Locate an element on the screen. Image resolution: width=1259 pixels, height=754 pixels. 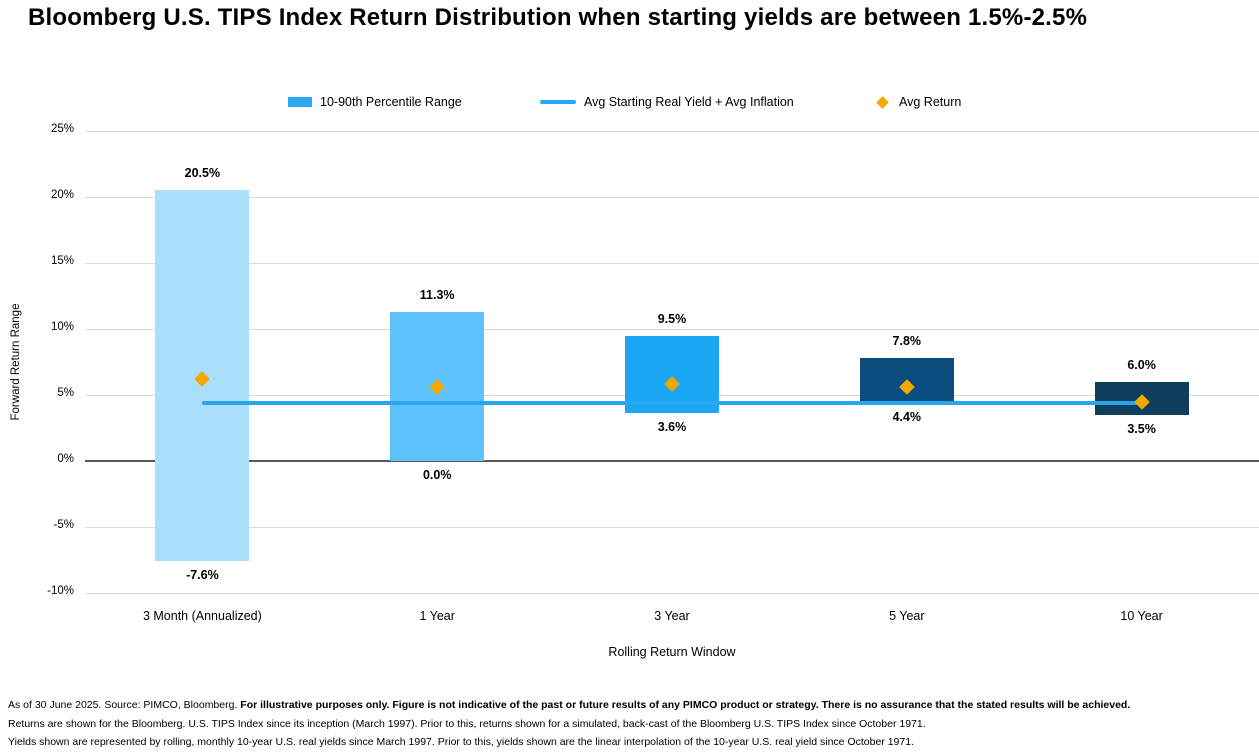
bar-low-label: 0.0% is located at coordinates (437, 475).